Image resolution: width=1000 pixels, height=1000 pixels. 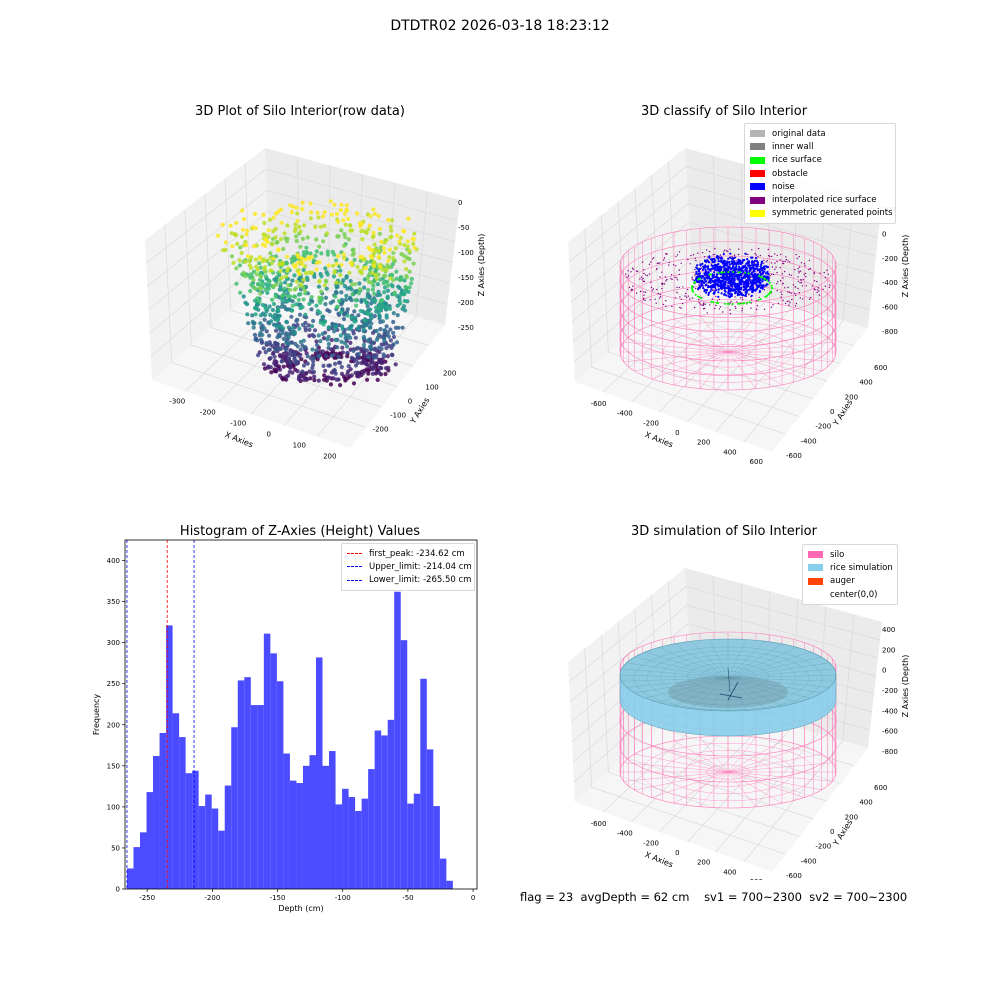 I want to click on y-tick-label: 100, so click(x=113, y=807).